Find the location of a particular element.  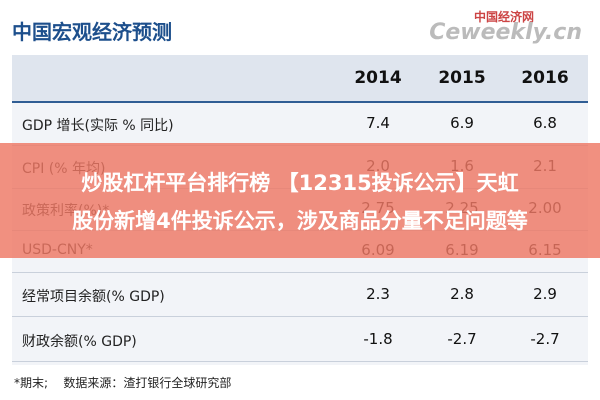

row-label: 财政余额(% GDP) is located at coordinates (79, 342).